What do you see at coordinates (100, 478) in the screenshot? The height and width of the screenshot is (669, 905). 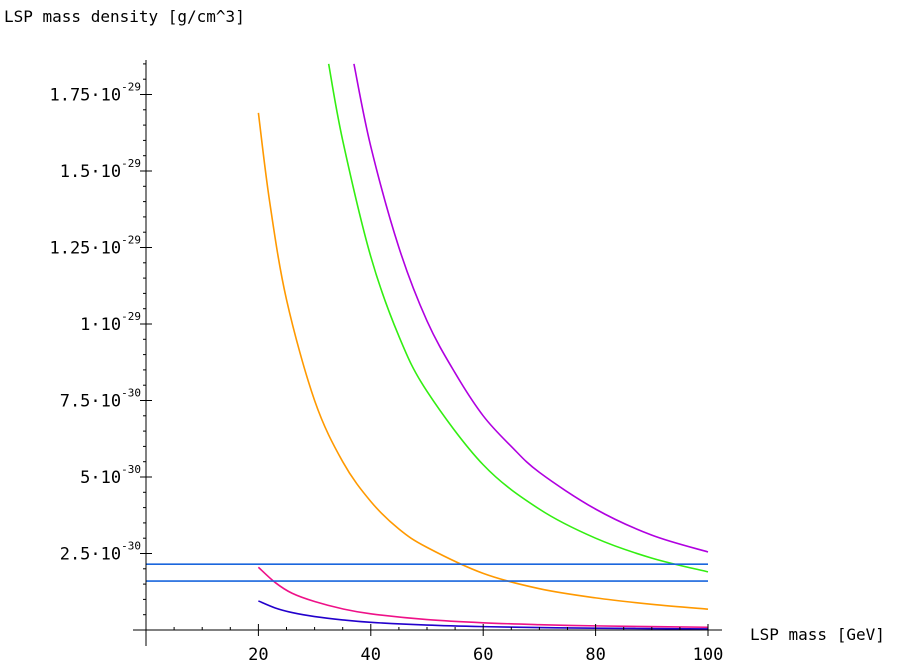 I see `y-tick-mantissa: 5·10` at bounding box center [100, 478].